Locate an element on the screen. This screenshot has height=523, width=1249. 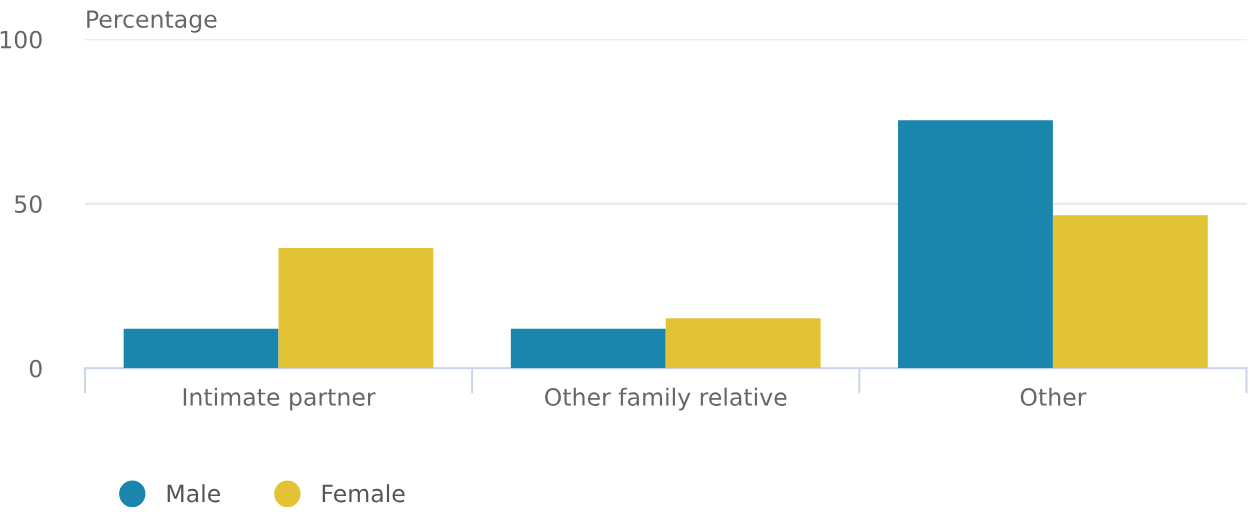
x-tick-label: Other family relative is located at coordinates (666, 399).